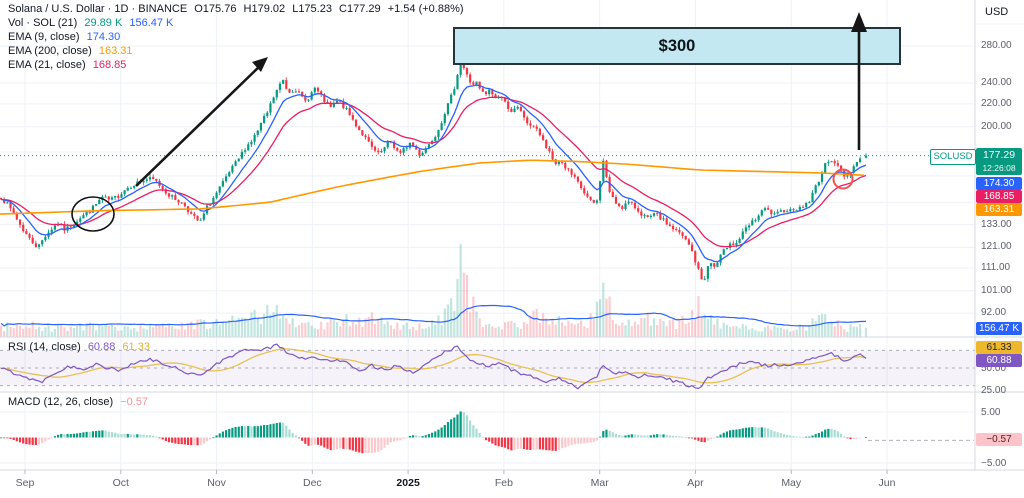 Image resolution: width=1024 pixels, height=498 pixels. What do you see at coordinates (425, 9) in the screenshot?
I see `change-value: +1.54 (+0.88%)` at bounding box center [425, 9].